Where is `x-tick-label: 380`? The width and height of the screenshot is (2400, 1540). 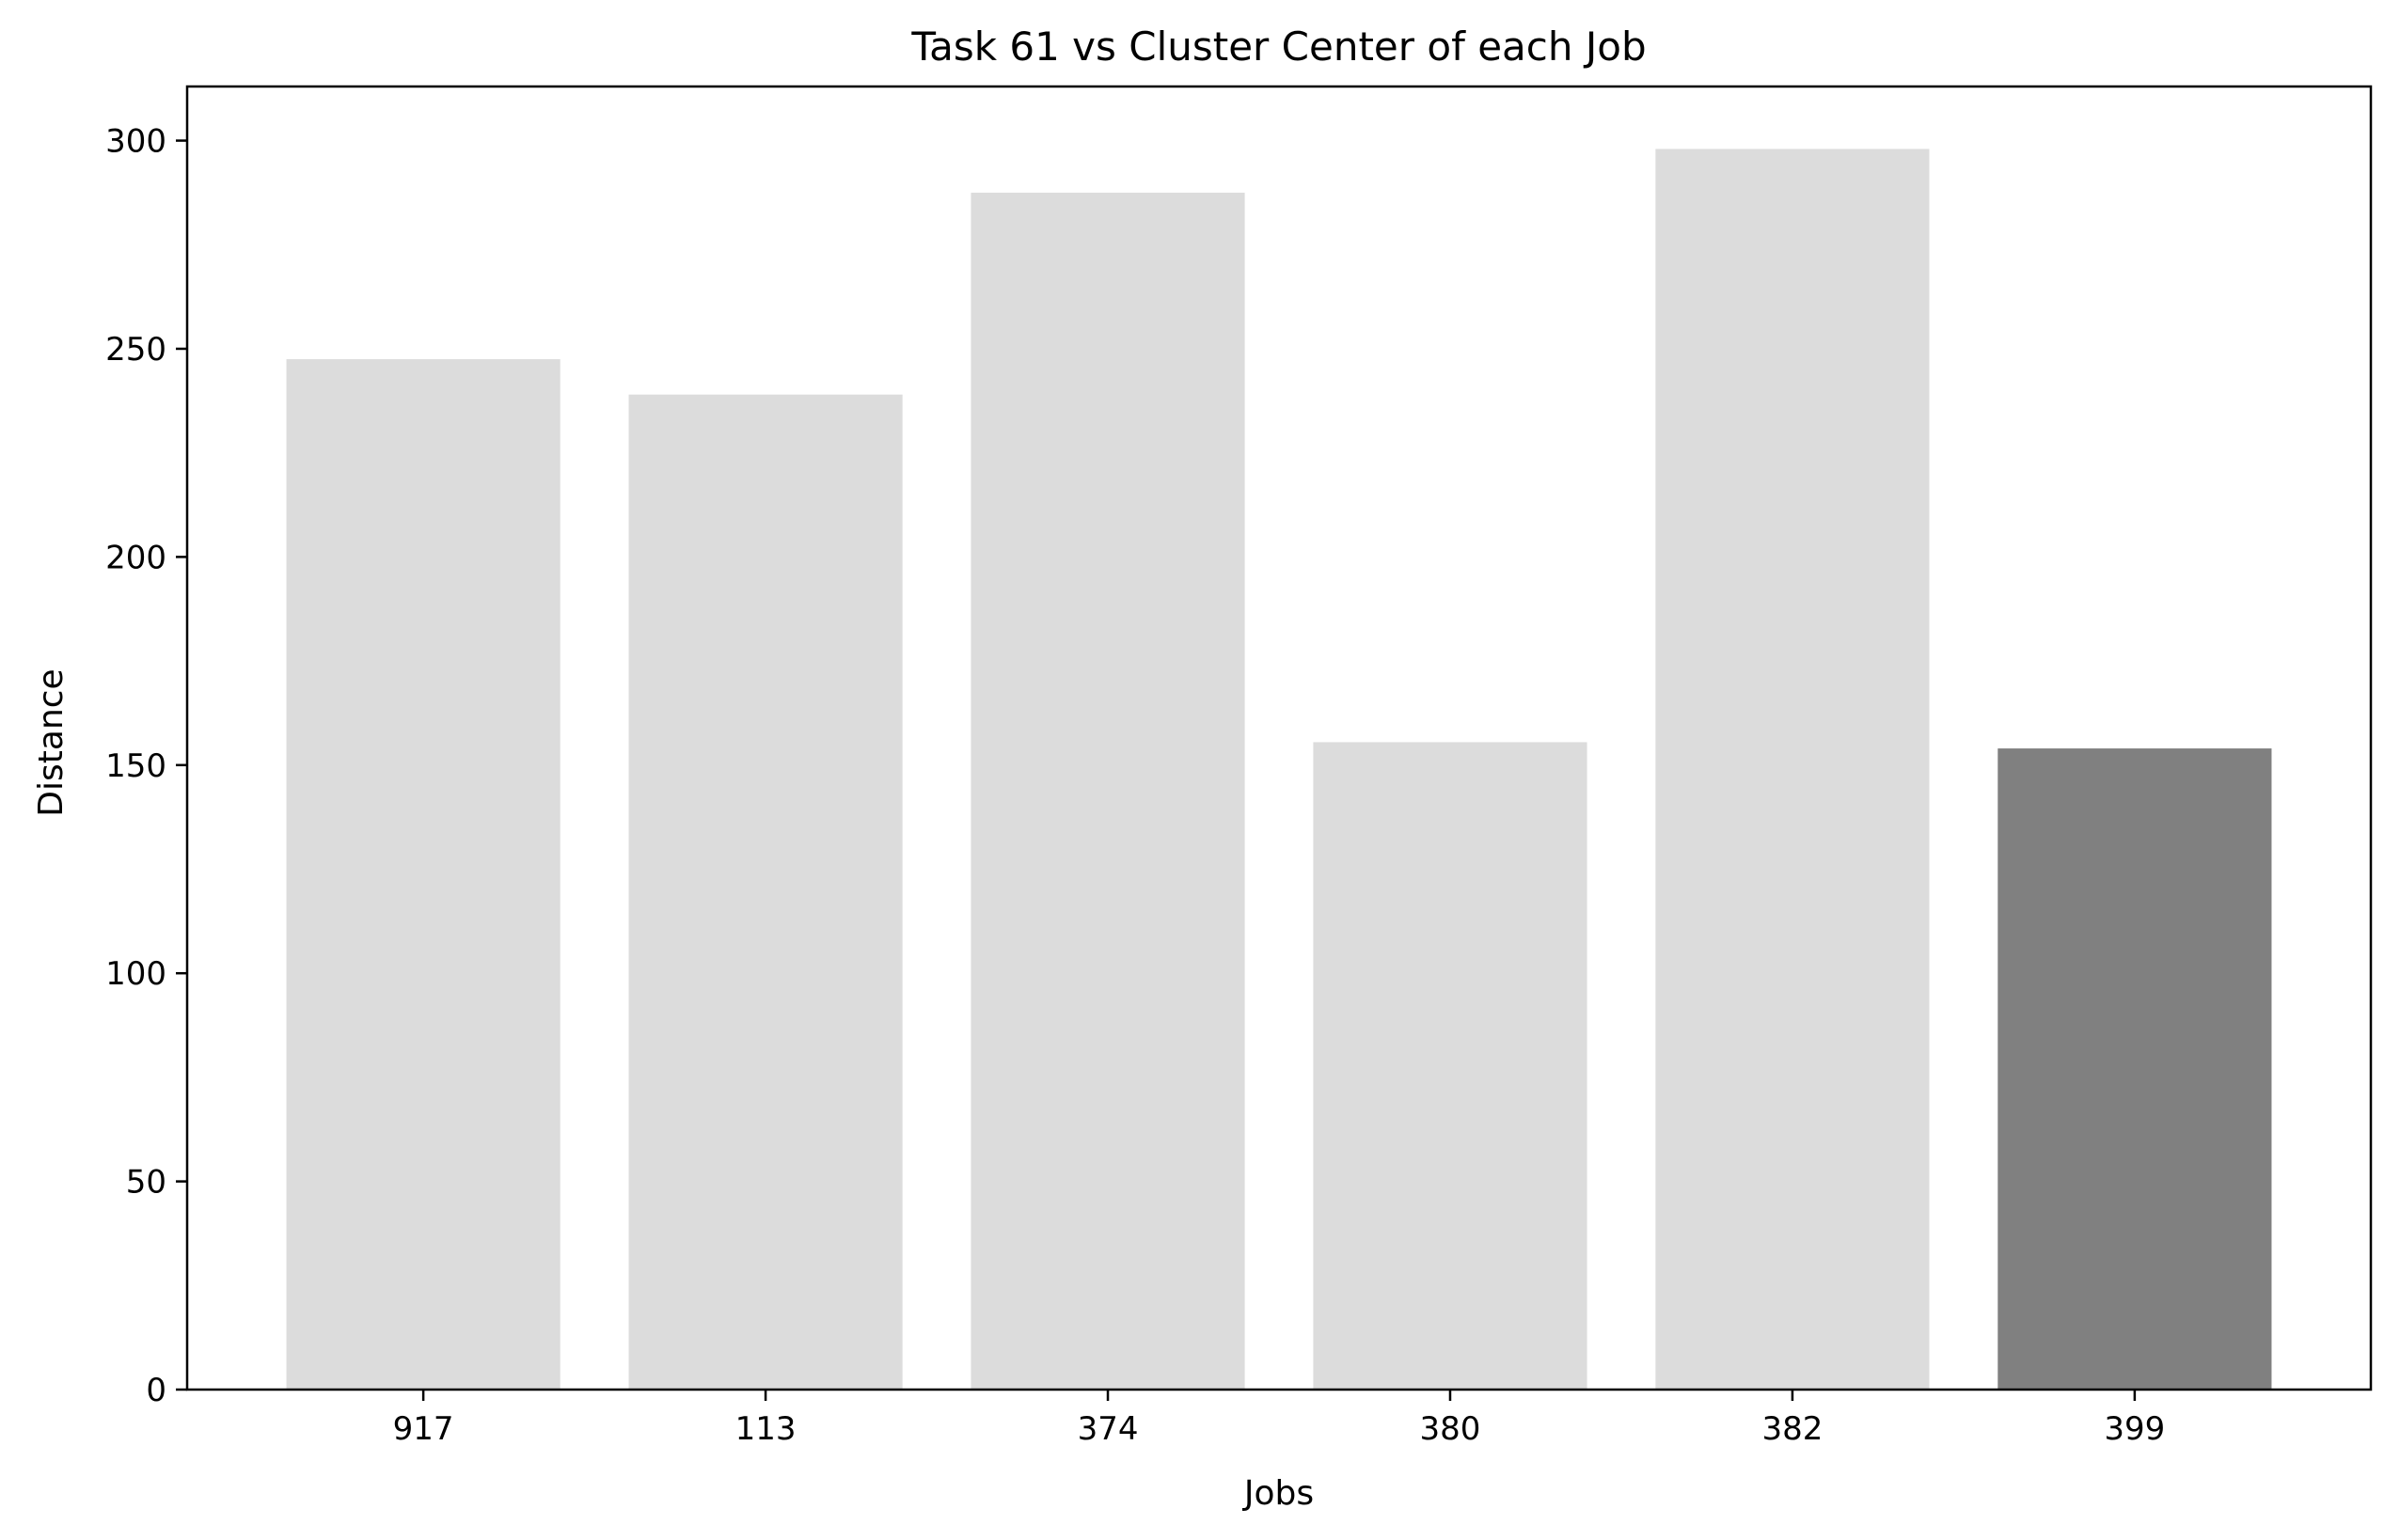
x-tick-label: 380 is located at coordinates (1450, 1429).